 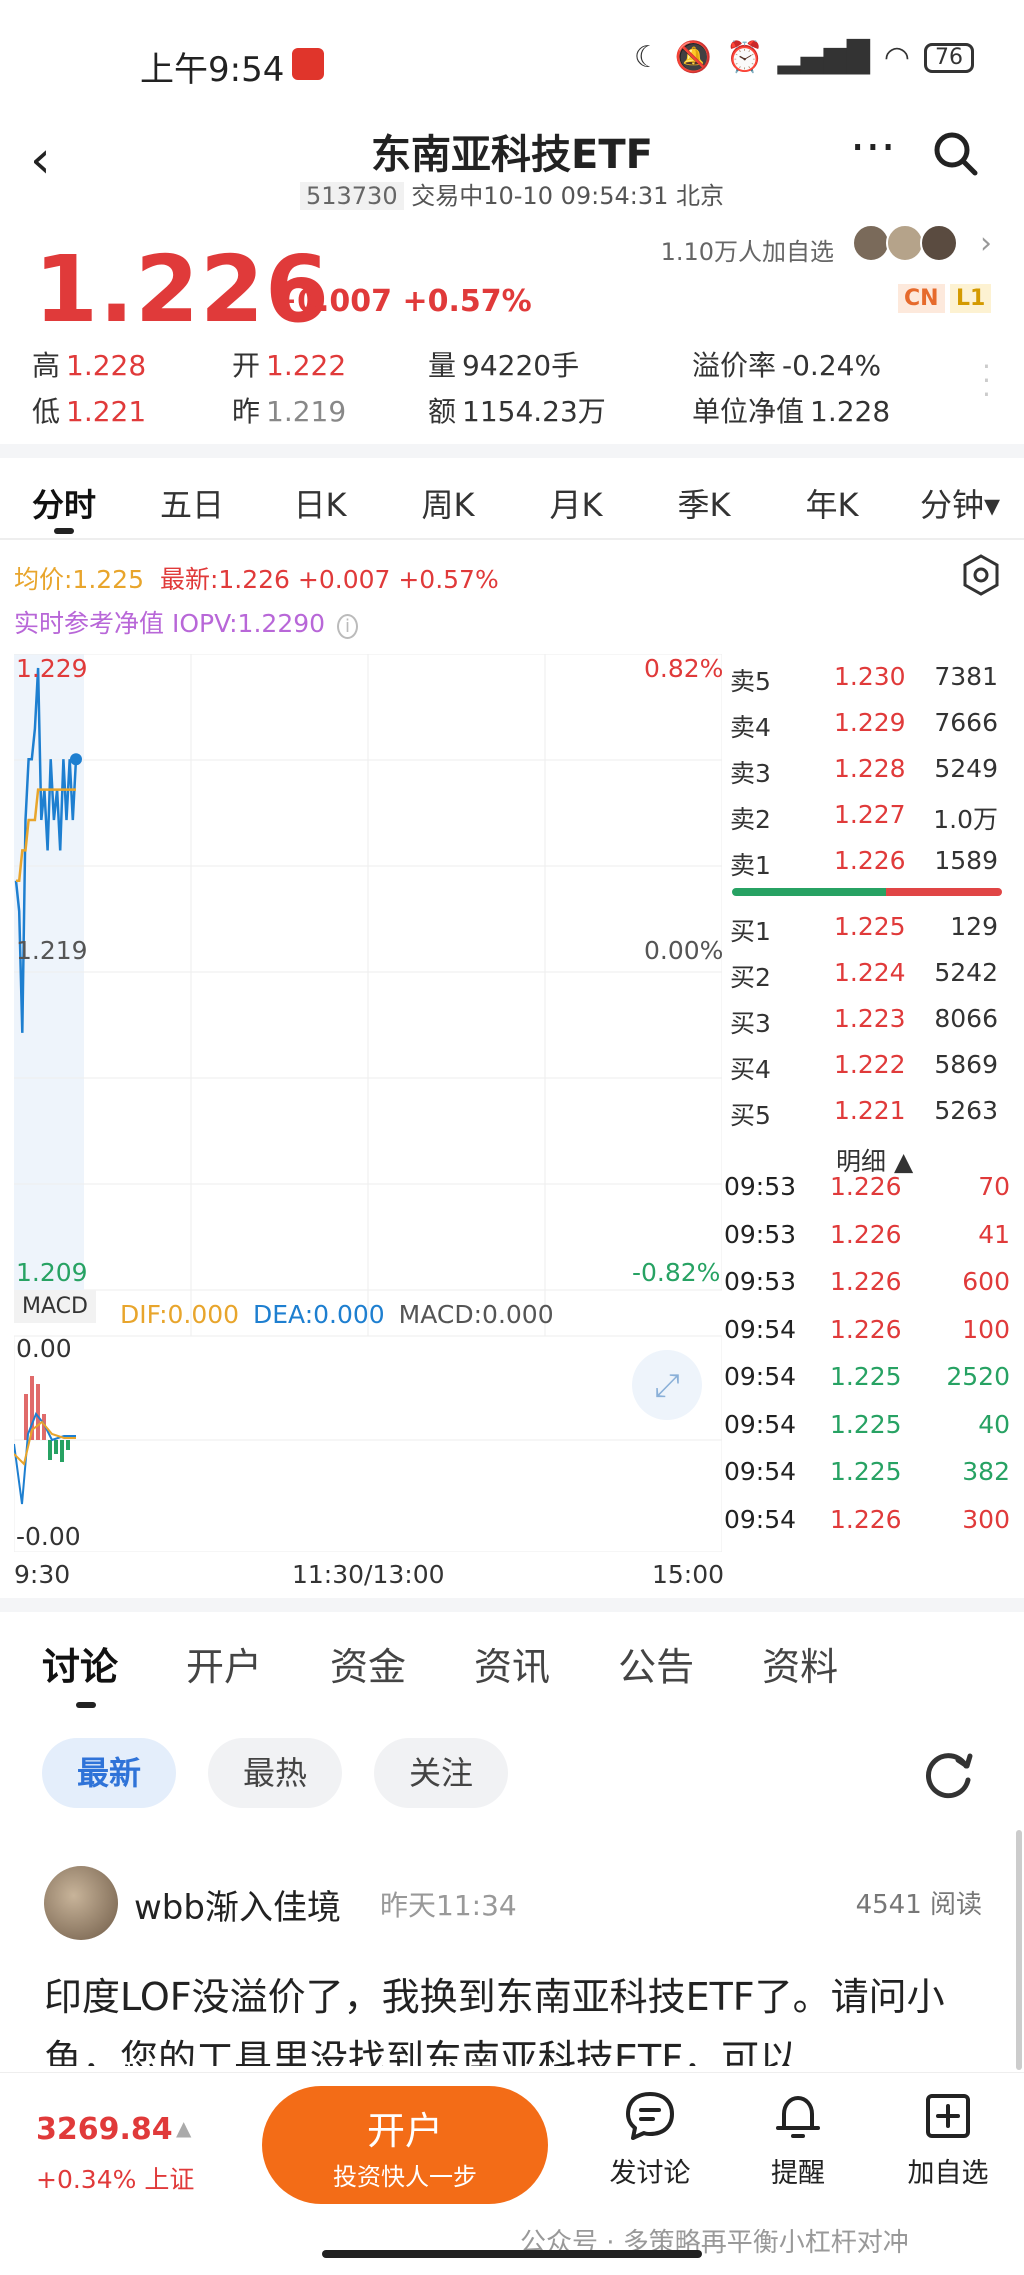 What do you see at coordinates (873, 148) in the screenshot?
I see `more-icon: ···` at bounding box center [873, 148].